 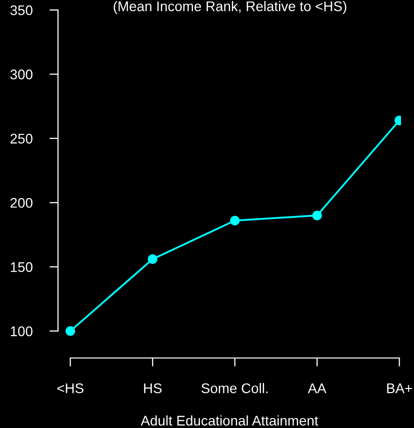 I want to click on x-tick-label: BA+, so click(x=399, y=389).